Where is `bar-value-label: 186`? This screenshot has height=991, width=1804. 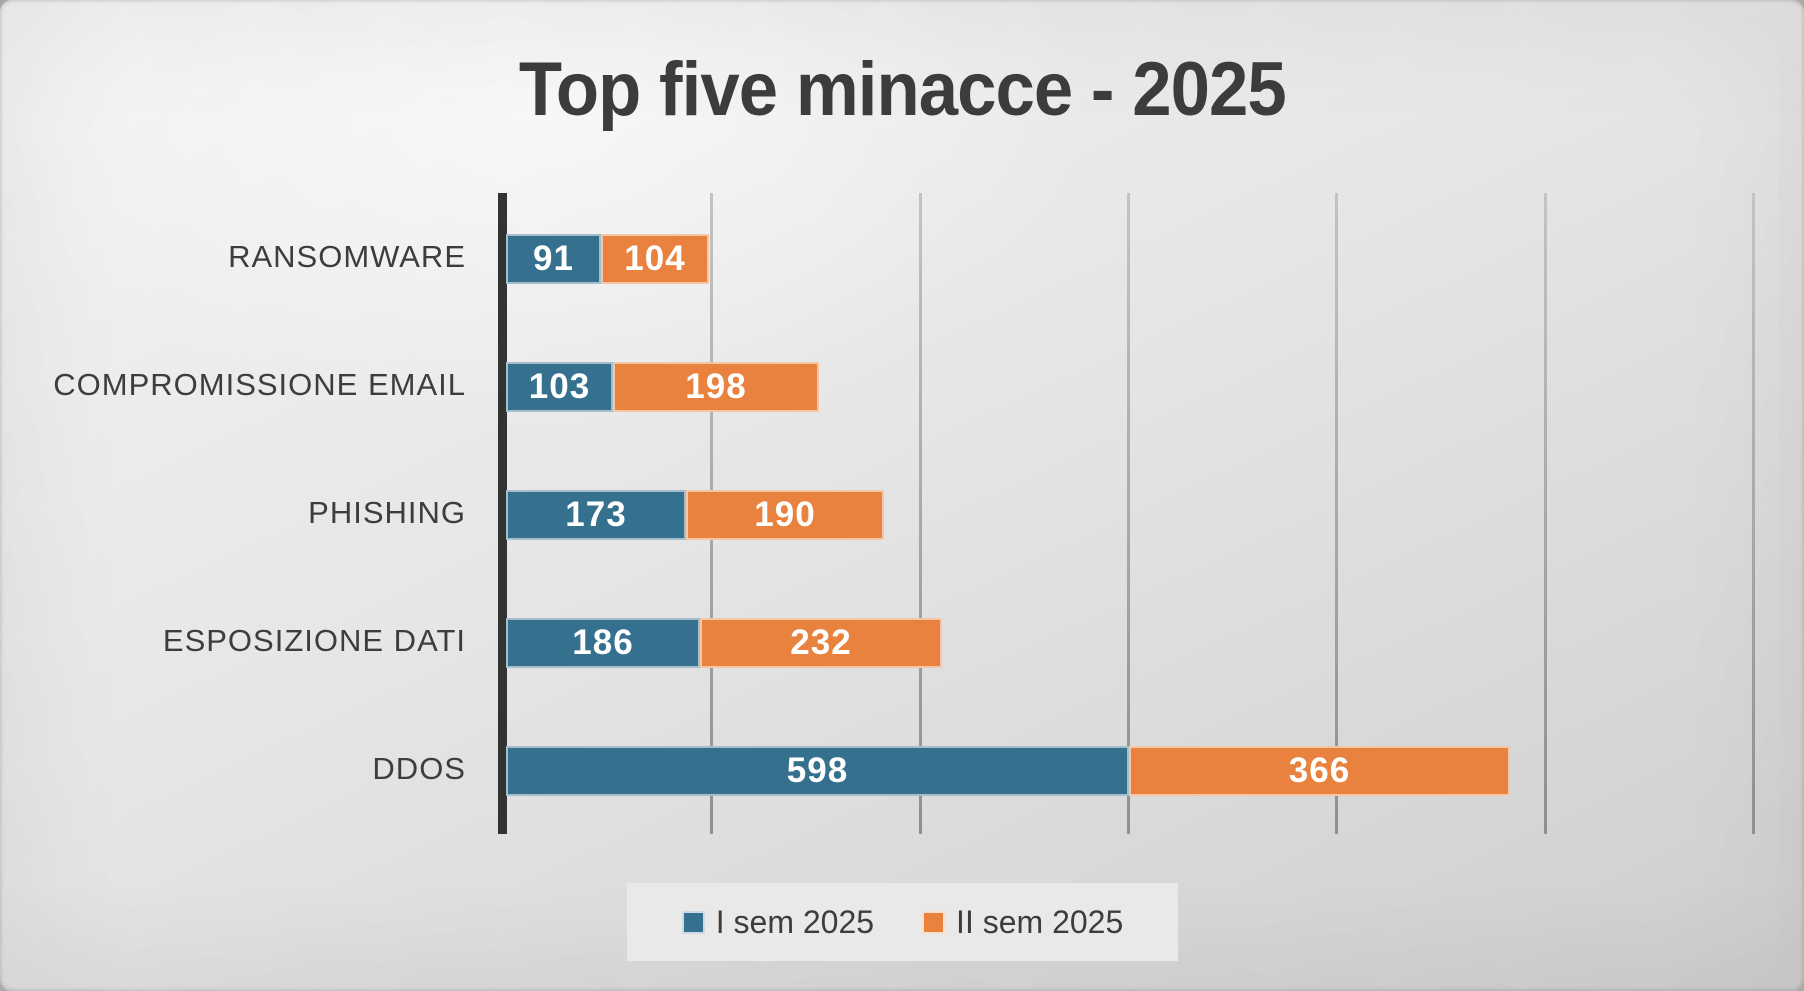 bar-value-label: 186 is located at coordinates (603, 642).